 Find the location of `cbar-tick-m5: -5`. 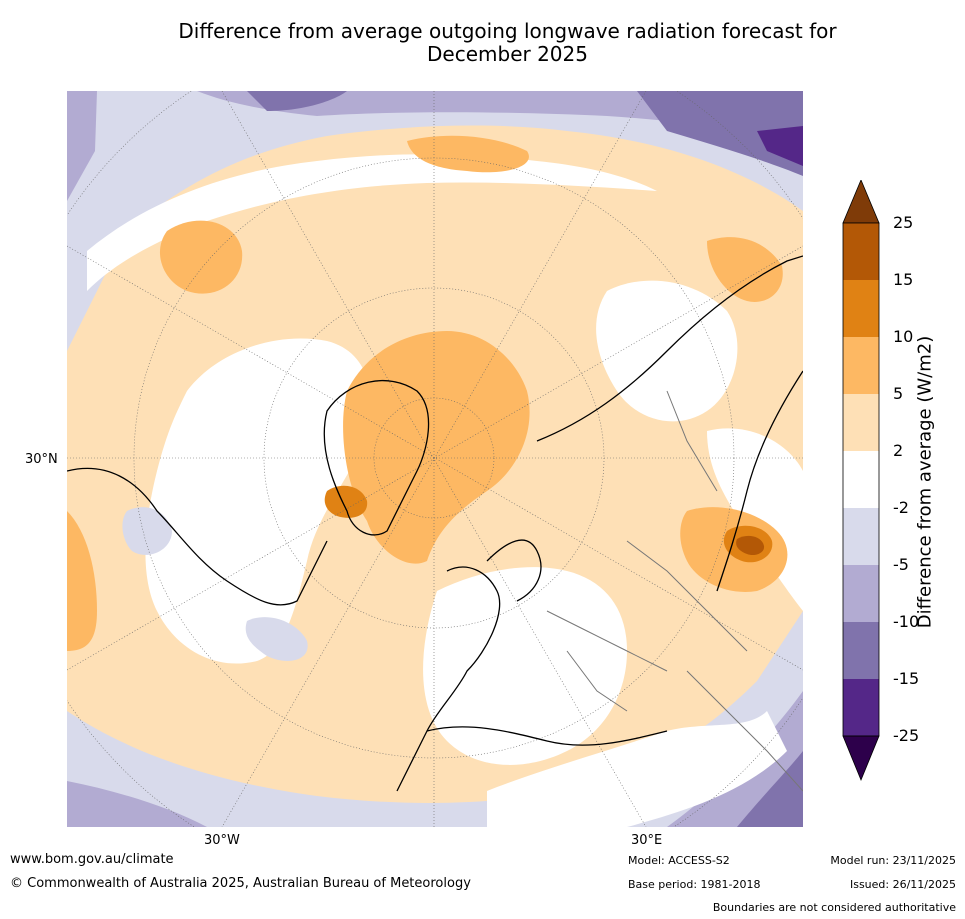

cbar-tick-m5: -5 is located at coordinates (901, 564).